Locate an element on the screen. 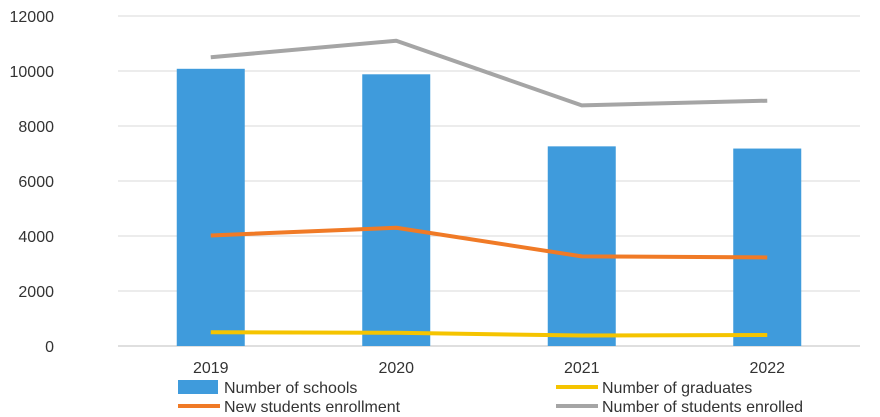 Image resolution: width=880 pixels, height=417 pixels. y-tick-label: 12000 is located at coordinates (32, 17).